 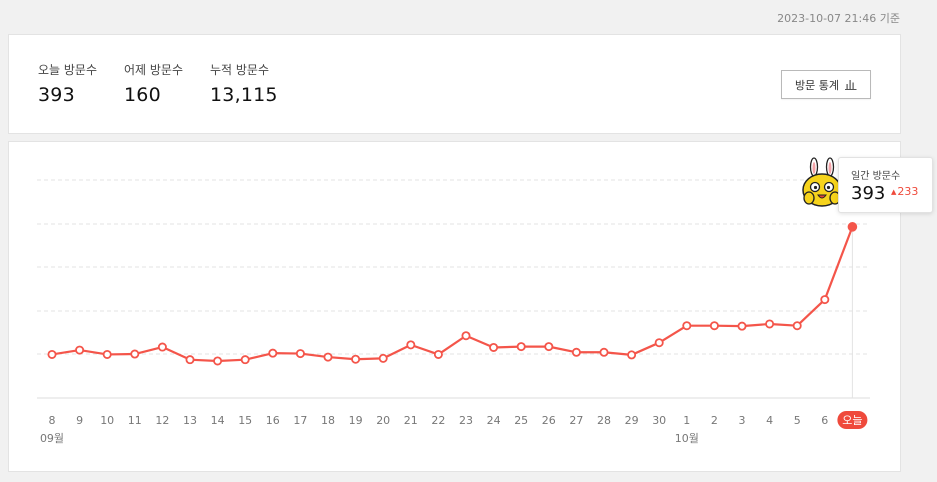 I want to click on today-visits: 오늘 방문수 393, so click(x=67, y=83).